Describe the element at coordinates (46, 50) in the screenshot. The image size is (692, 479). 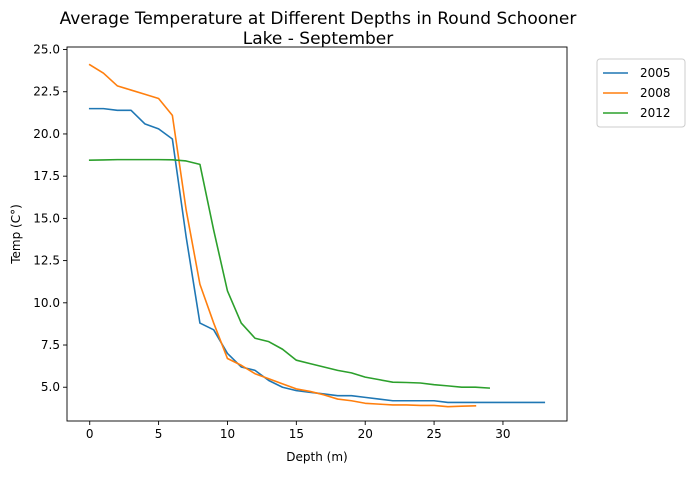
I see `y-tick-label: 25.0` at that location.